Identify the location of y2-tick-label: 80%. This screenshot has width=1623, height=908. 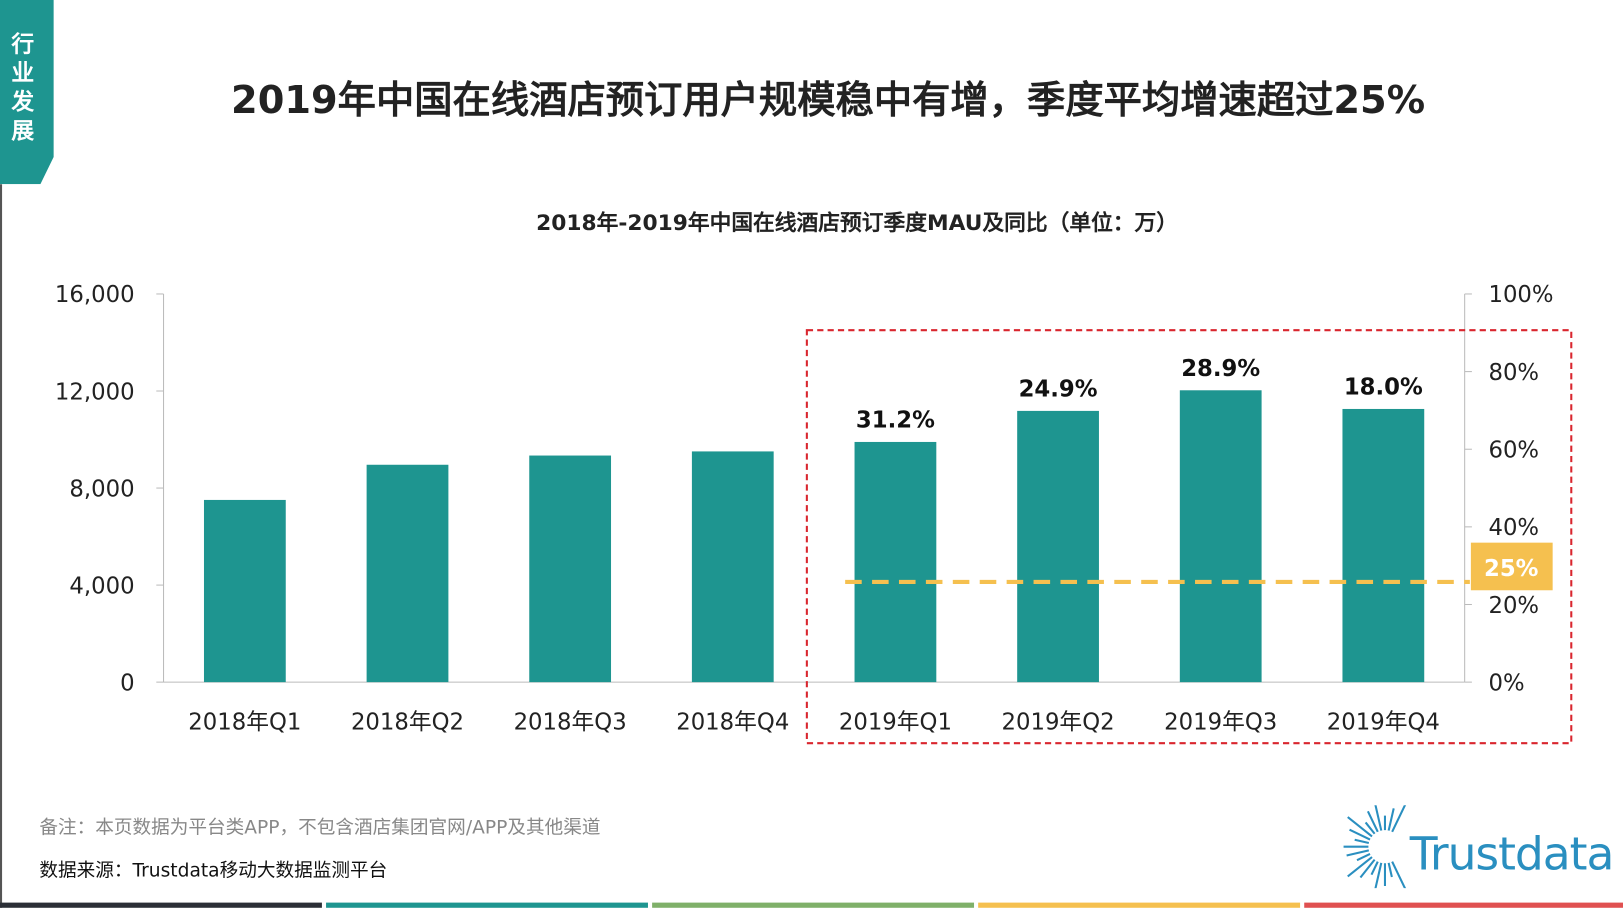
(1513, 373).